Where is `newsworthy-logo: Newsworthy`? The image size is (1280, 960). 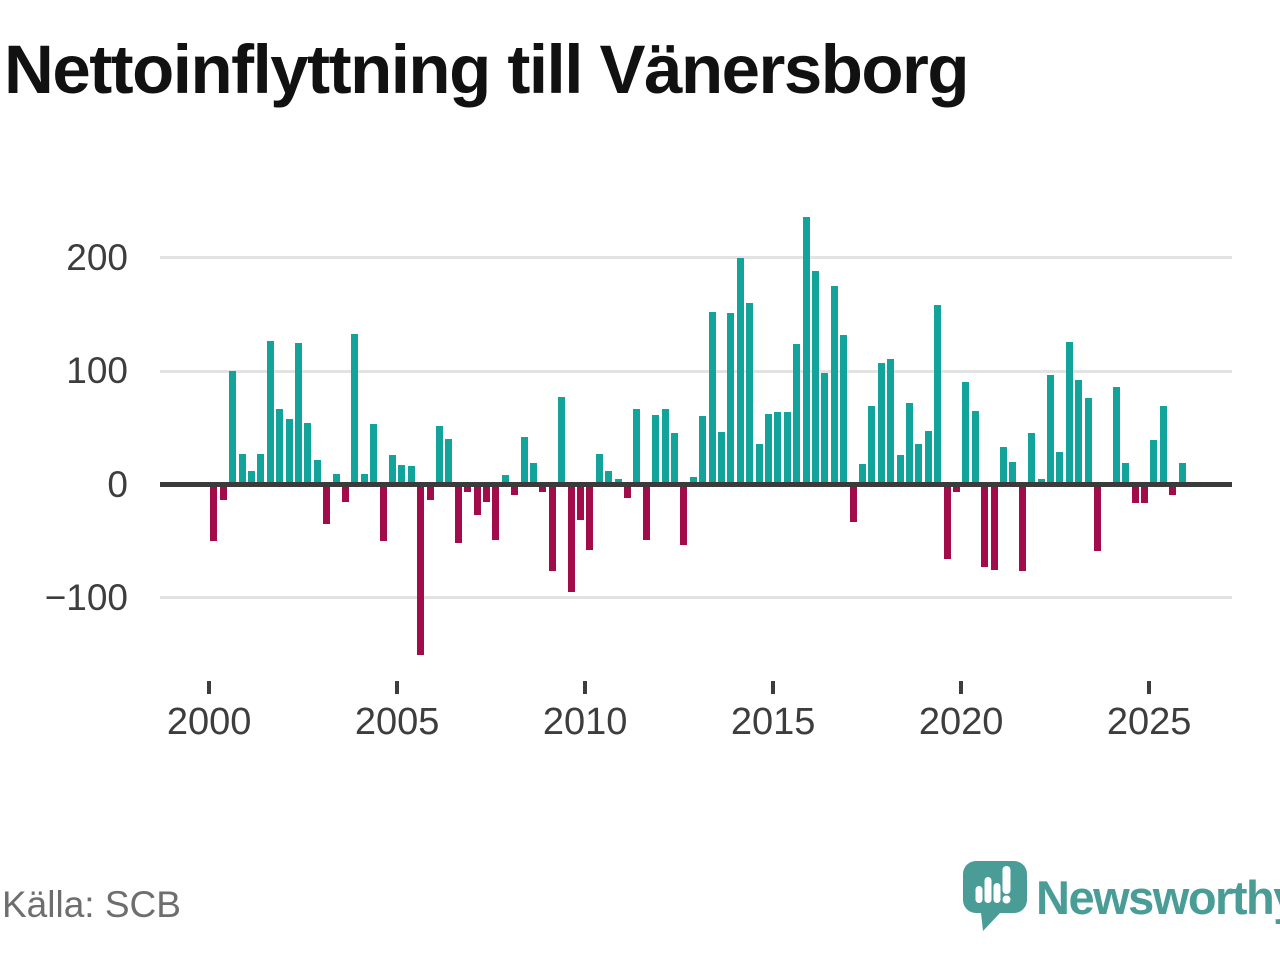 newsworthy-logo: Newsworthy is located at coordinates (1120, 898).